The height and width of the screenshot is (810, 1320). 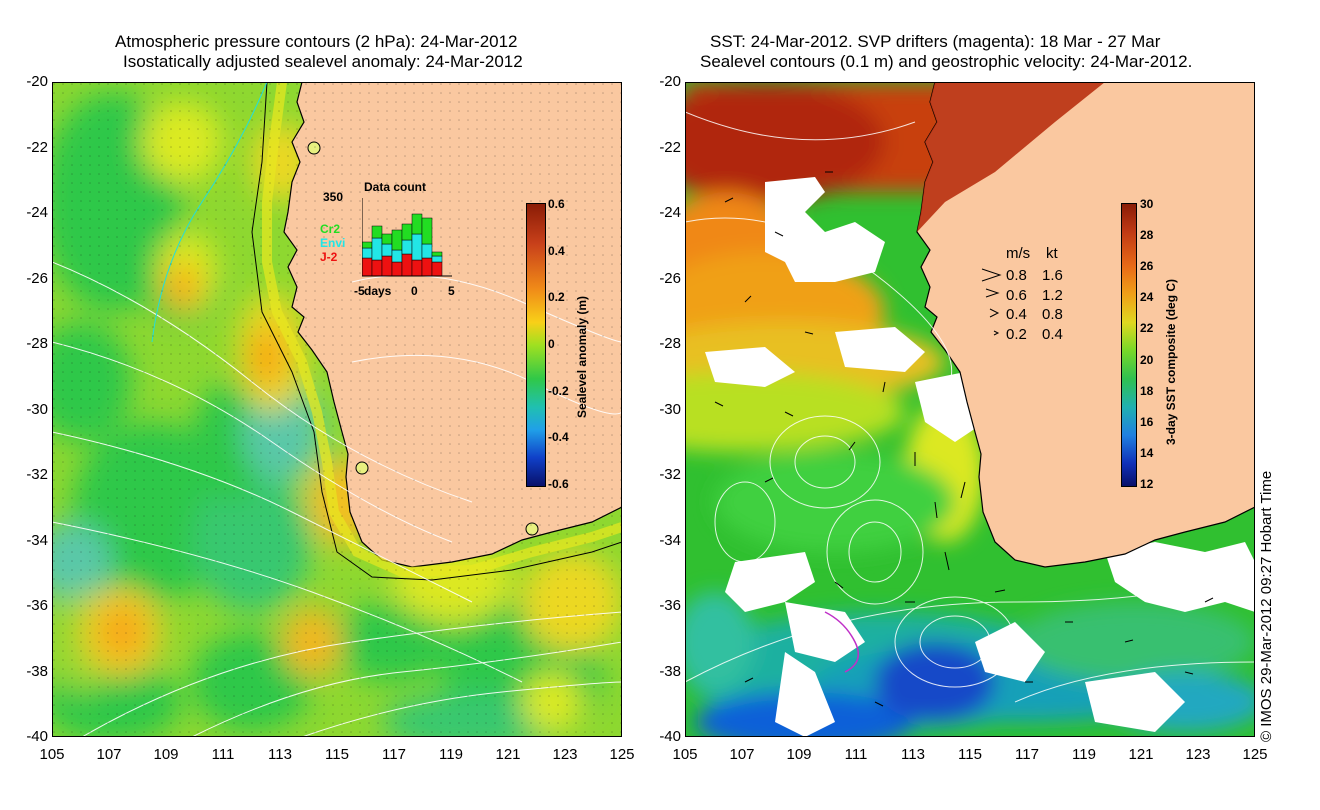 I want to click on sl-cb-tick-3: 0, so click(x=551, y=344).